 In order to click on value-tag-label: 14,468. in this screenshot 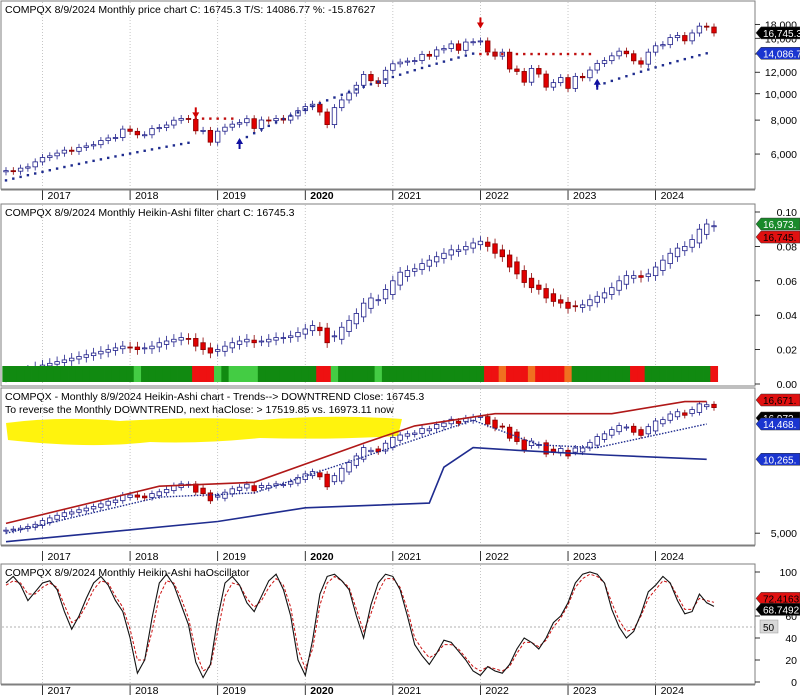, I will do `click(779, 425)`.